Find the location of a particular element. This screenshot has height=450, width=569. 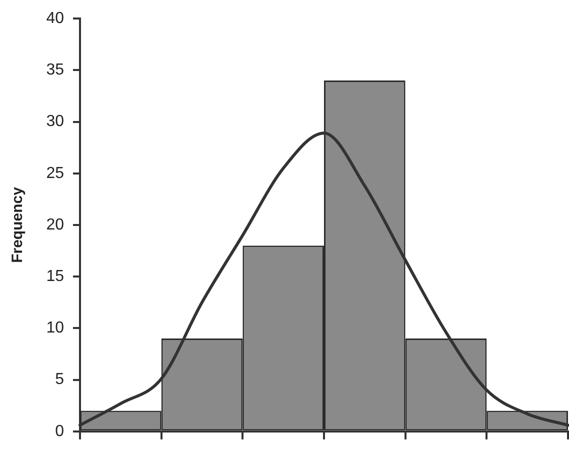

y-tick-label: 10 is located at coordinates (55, 328).